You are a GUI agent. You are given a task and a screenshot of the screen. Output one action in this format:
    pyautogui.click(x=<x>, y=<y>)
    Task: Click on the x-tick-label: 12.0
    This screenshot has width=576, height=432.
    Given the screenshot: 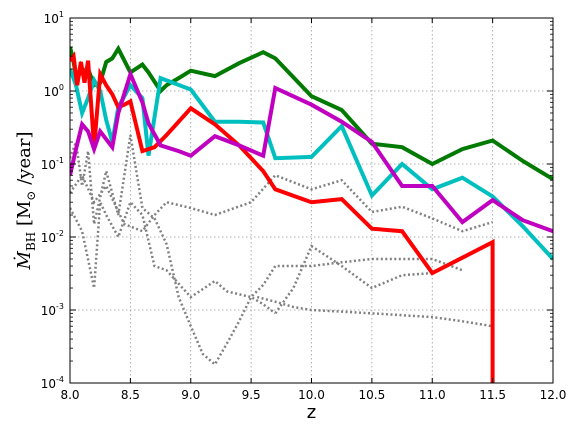 What is the action you would take?
    pyautogui.click(x=553, y=395)
    